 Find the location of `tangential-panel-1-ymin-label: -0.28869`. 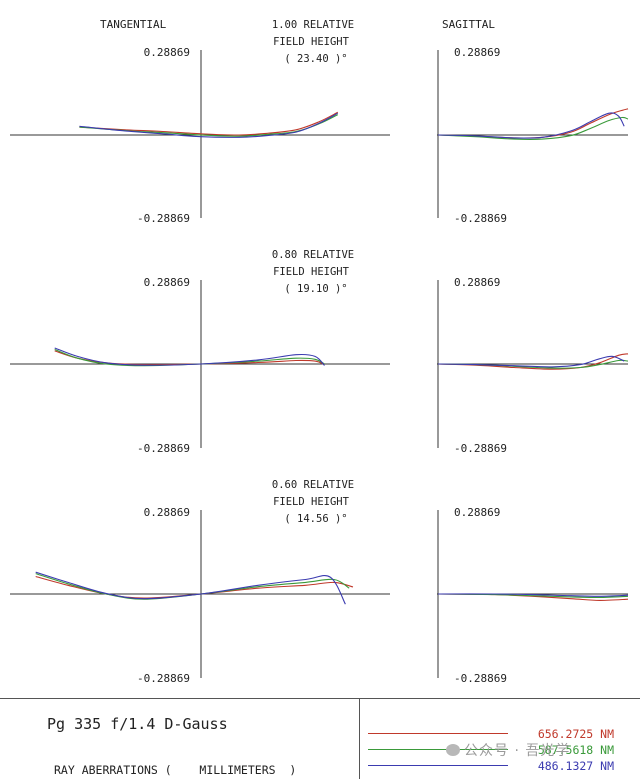

tangential-panel-1-ymin-label: -0.28869 is located at coordinates (163, 218).